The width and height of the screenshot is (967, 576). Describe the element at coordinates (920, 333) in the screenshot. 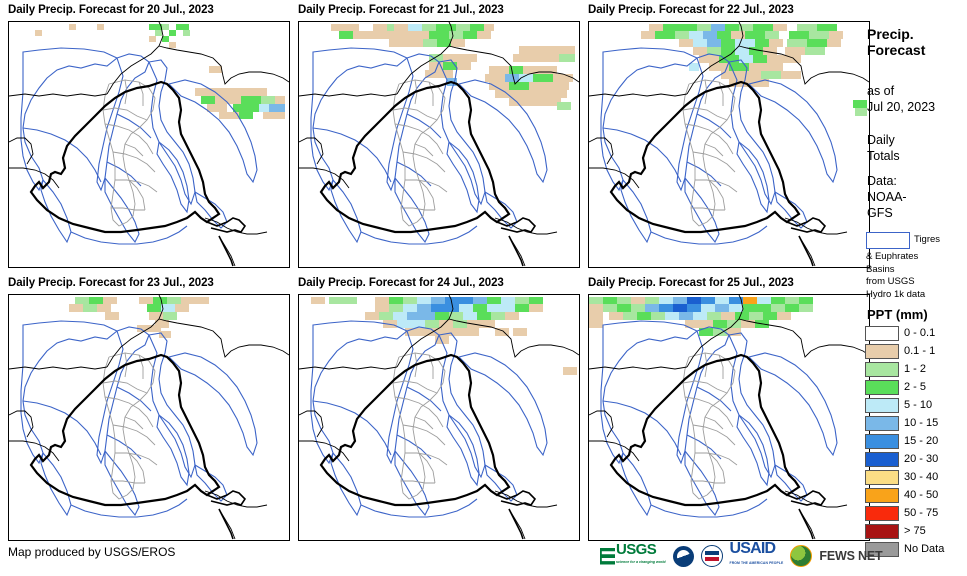

I see `legend-label: 0 - 0.1` at that location.